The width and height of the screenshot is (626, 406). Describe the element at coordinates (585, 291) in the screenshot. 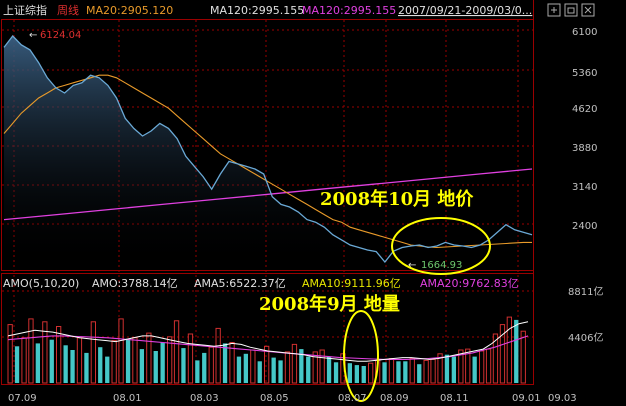

I see `volume-tick-high: 8811亿` at that location.